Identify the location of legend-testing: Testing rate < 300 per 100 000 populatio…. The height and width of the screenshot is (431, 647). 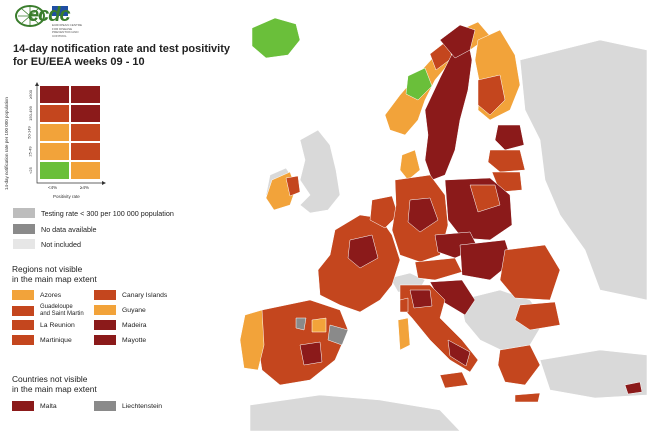
(93, 213).